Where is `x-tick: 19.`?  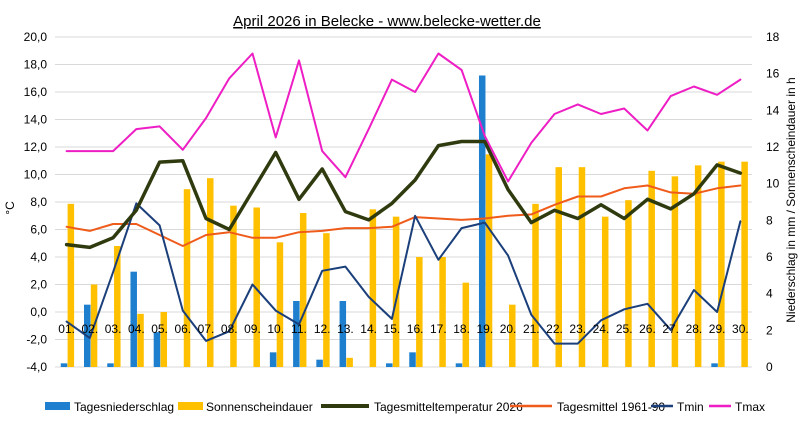
x-tick: 19. is located at coordinates (484, 329).